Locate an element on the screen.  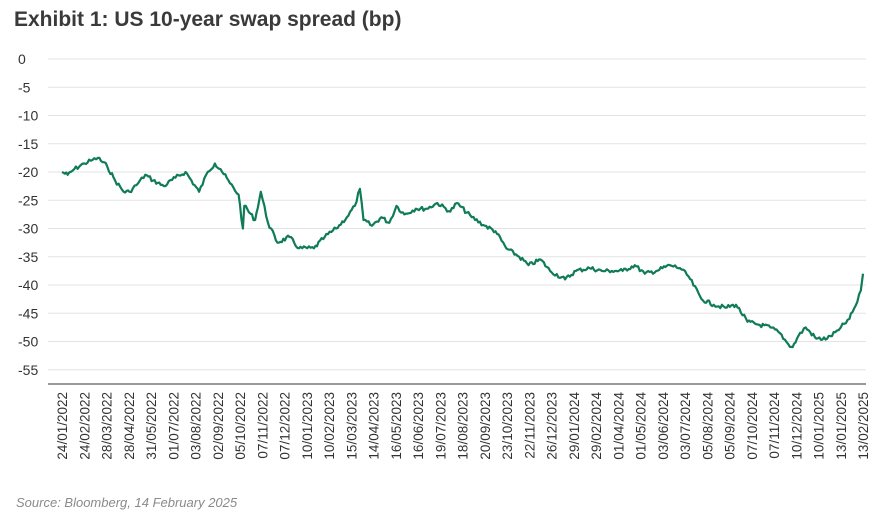
y-tick-label: -50 is located at coordinates (28, 342).